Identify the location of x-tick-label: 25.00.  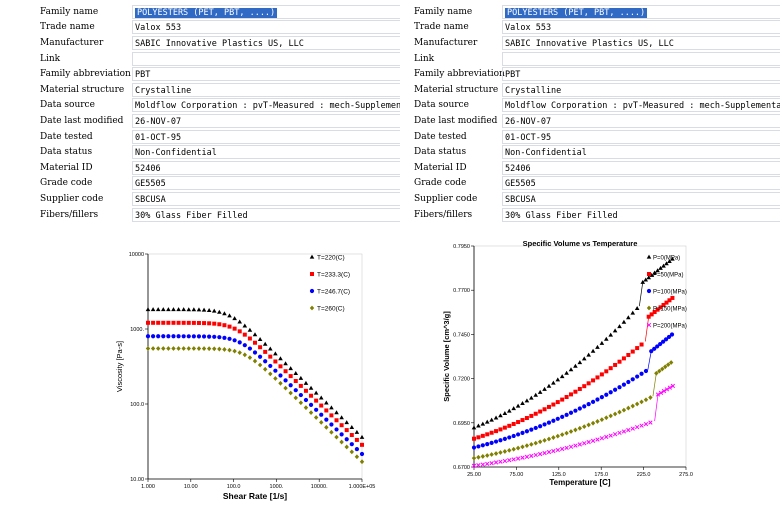
(474, 475).